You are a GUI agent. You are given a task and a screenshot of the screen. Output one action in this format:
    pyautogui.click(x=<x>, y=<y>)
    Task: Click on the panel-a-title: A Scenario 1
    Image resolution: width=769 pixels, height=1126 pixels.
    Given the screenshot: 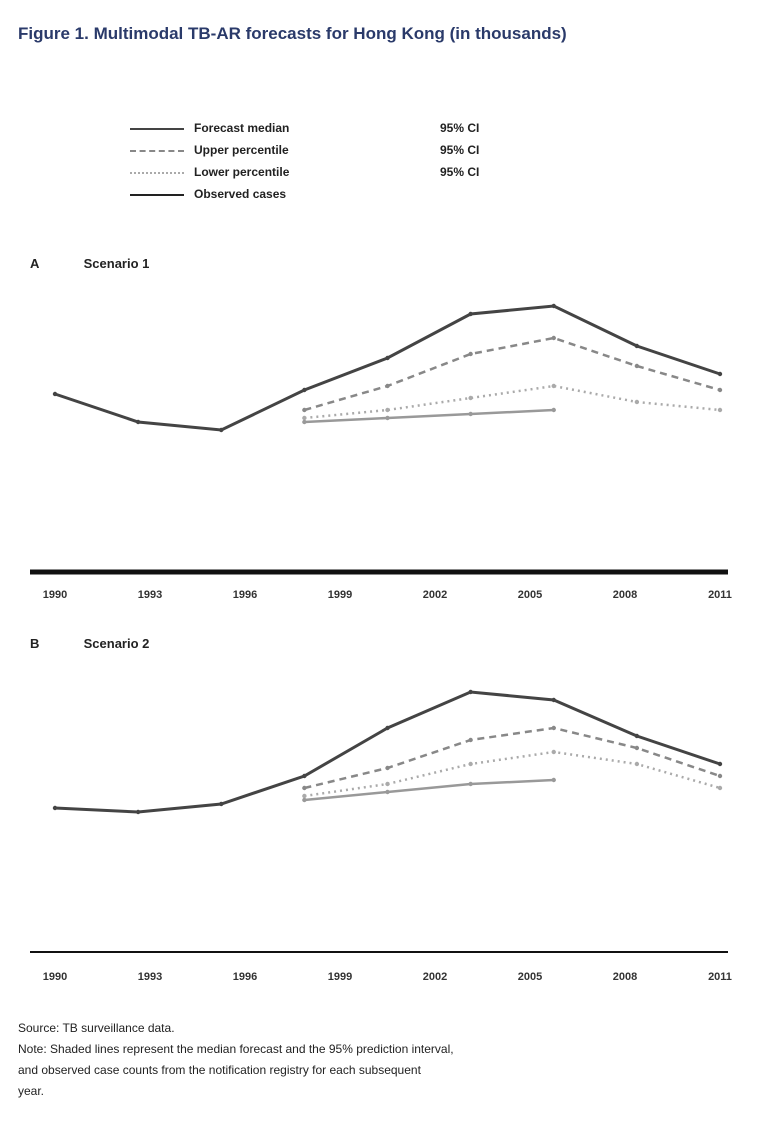 What is the action you would take?
    pyautogui.click(x=89, y=263)
    